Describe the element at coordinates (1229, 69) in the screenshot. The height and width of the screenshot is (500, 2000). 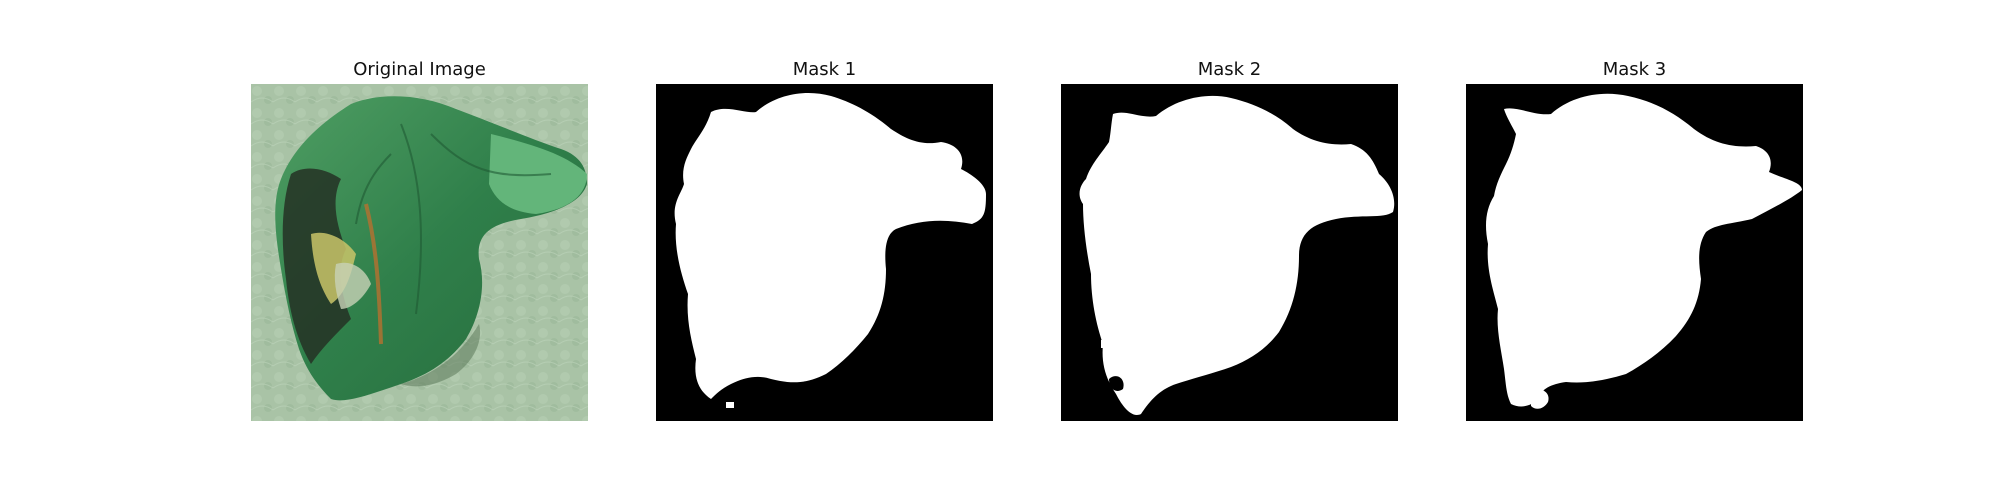
I see `panel-title: Mask 2` at that location.